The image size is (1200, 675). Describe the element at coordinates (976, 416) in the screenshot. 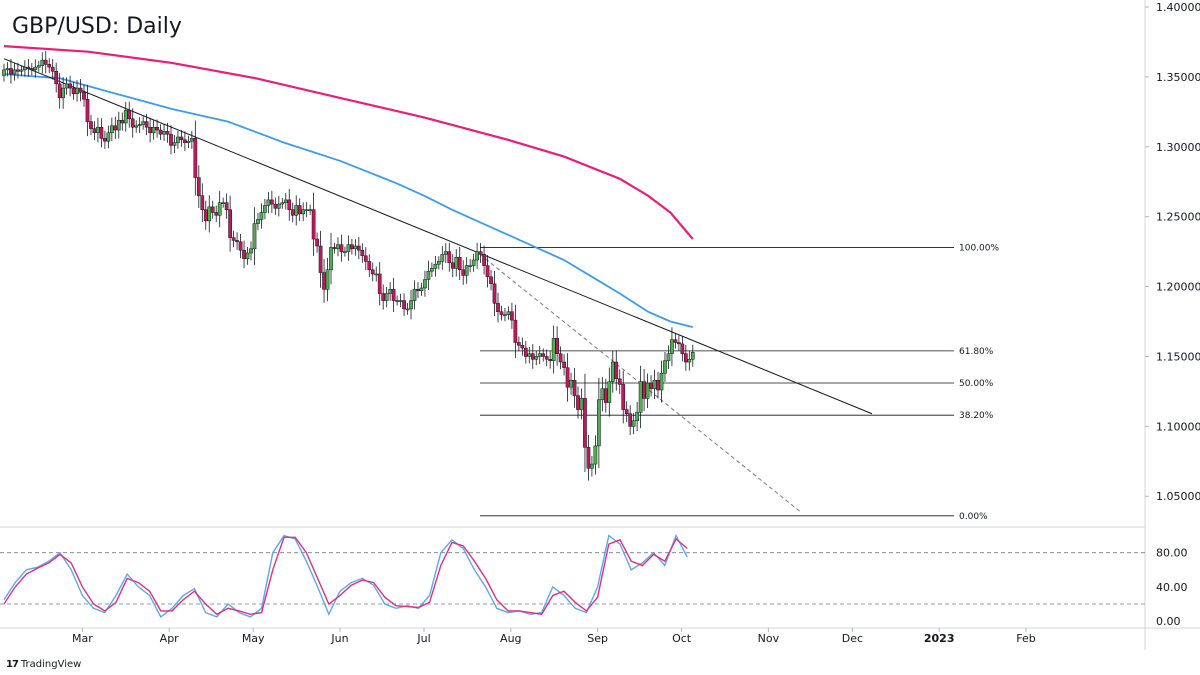

I see `fib-level-label: 38.20%` at that location.